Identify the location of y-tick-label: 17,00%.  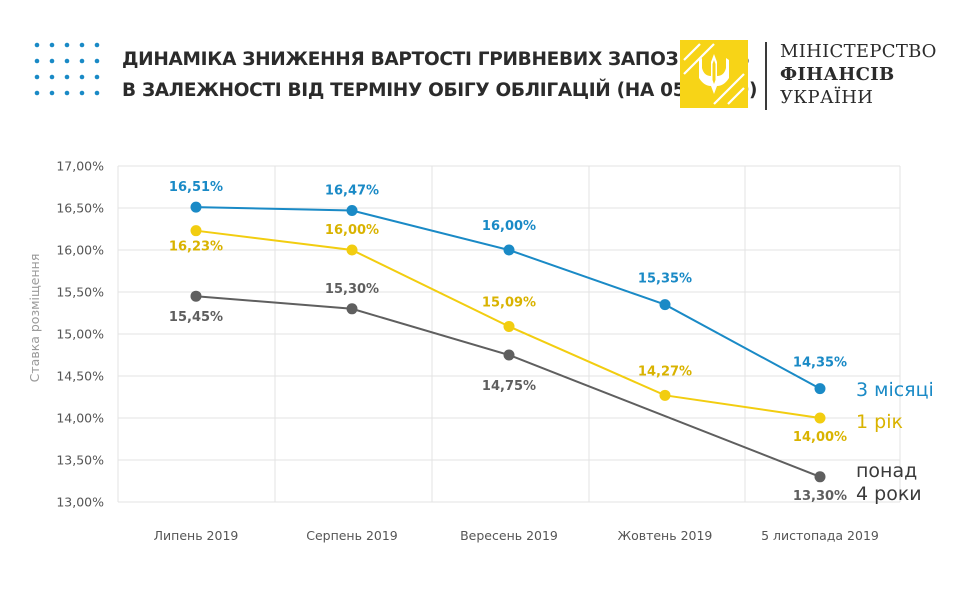
(80, 166).